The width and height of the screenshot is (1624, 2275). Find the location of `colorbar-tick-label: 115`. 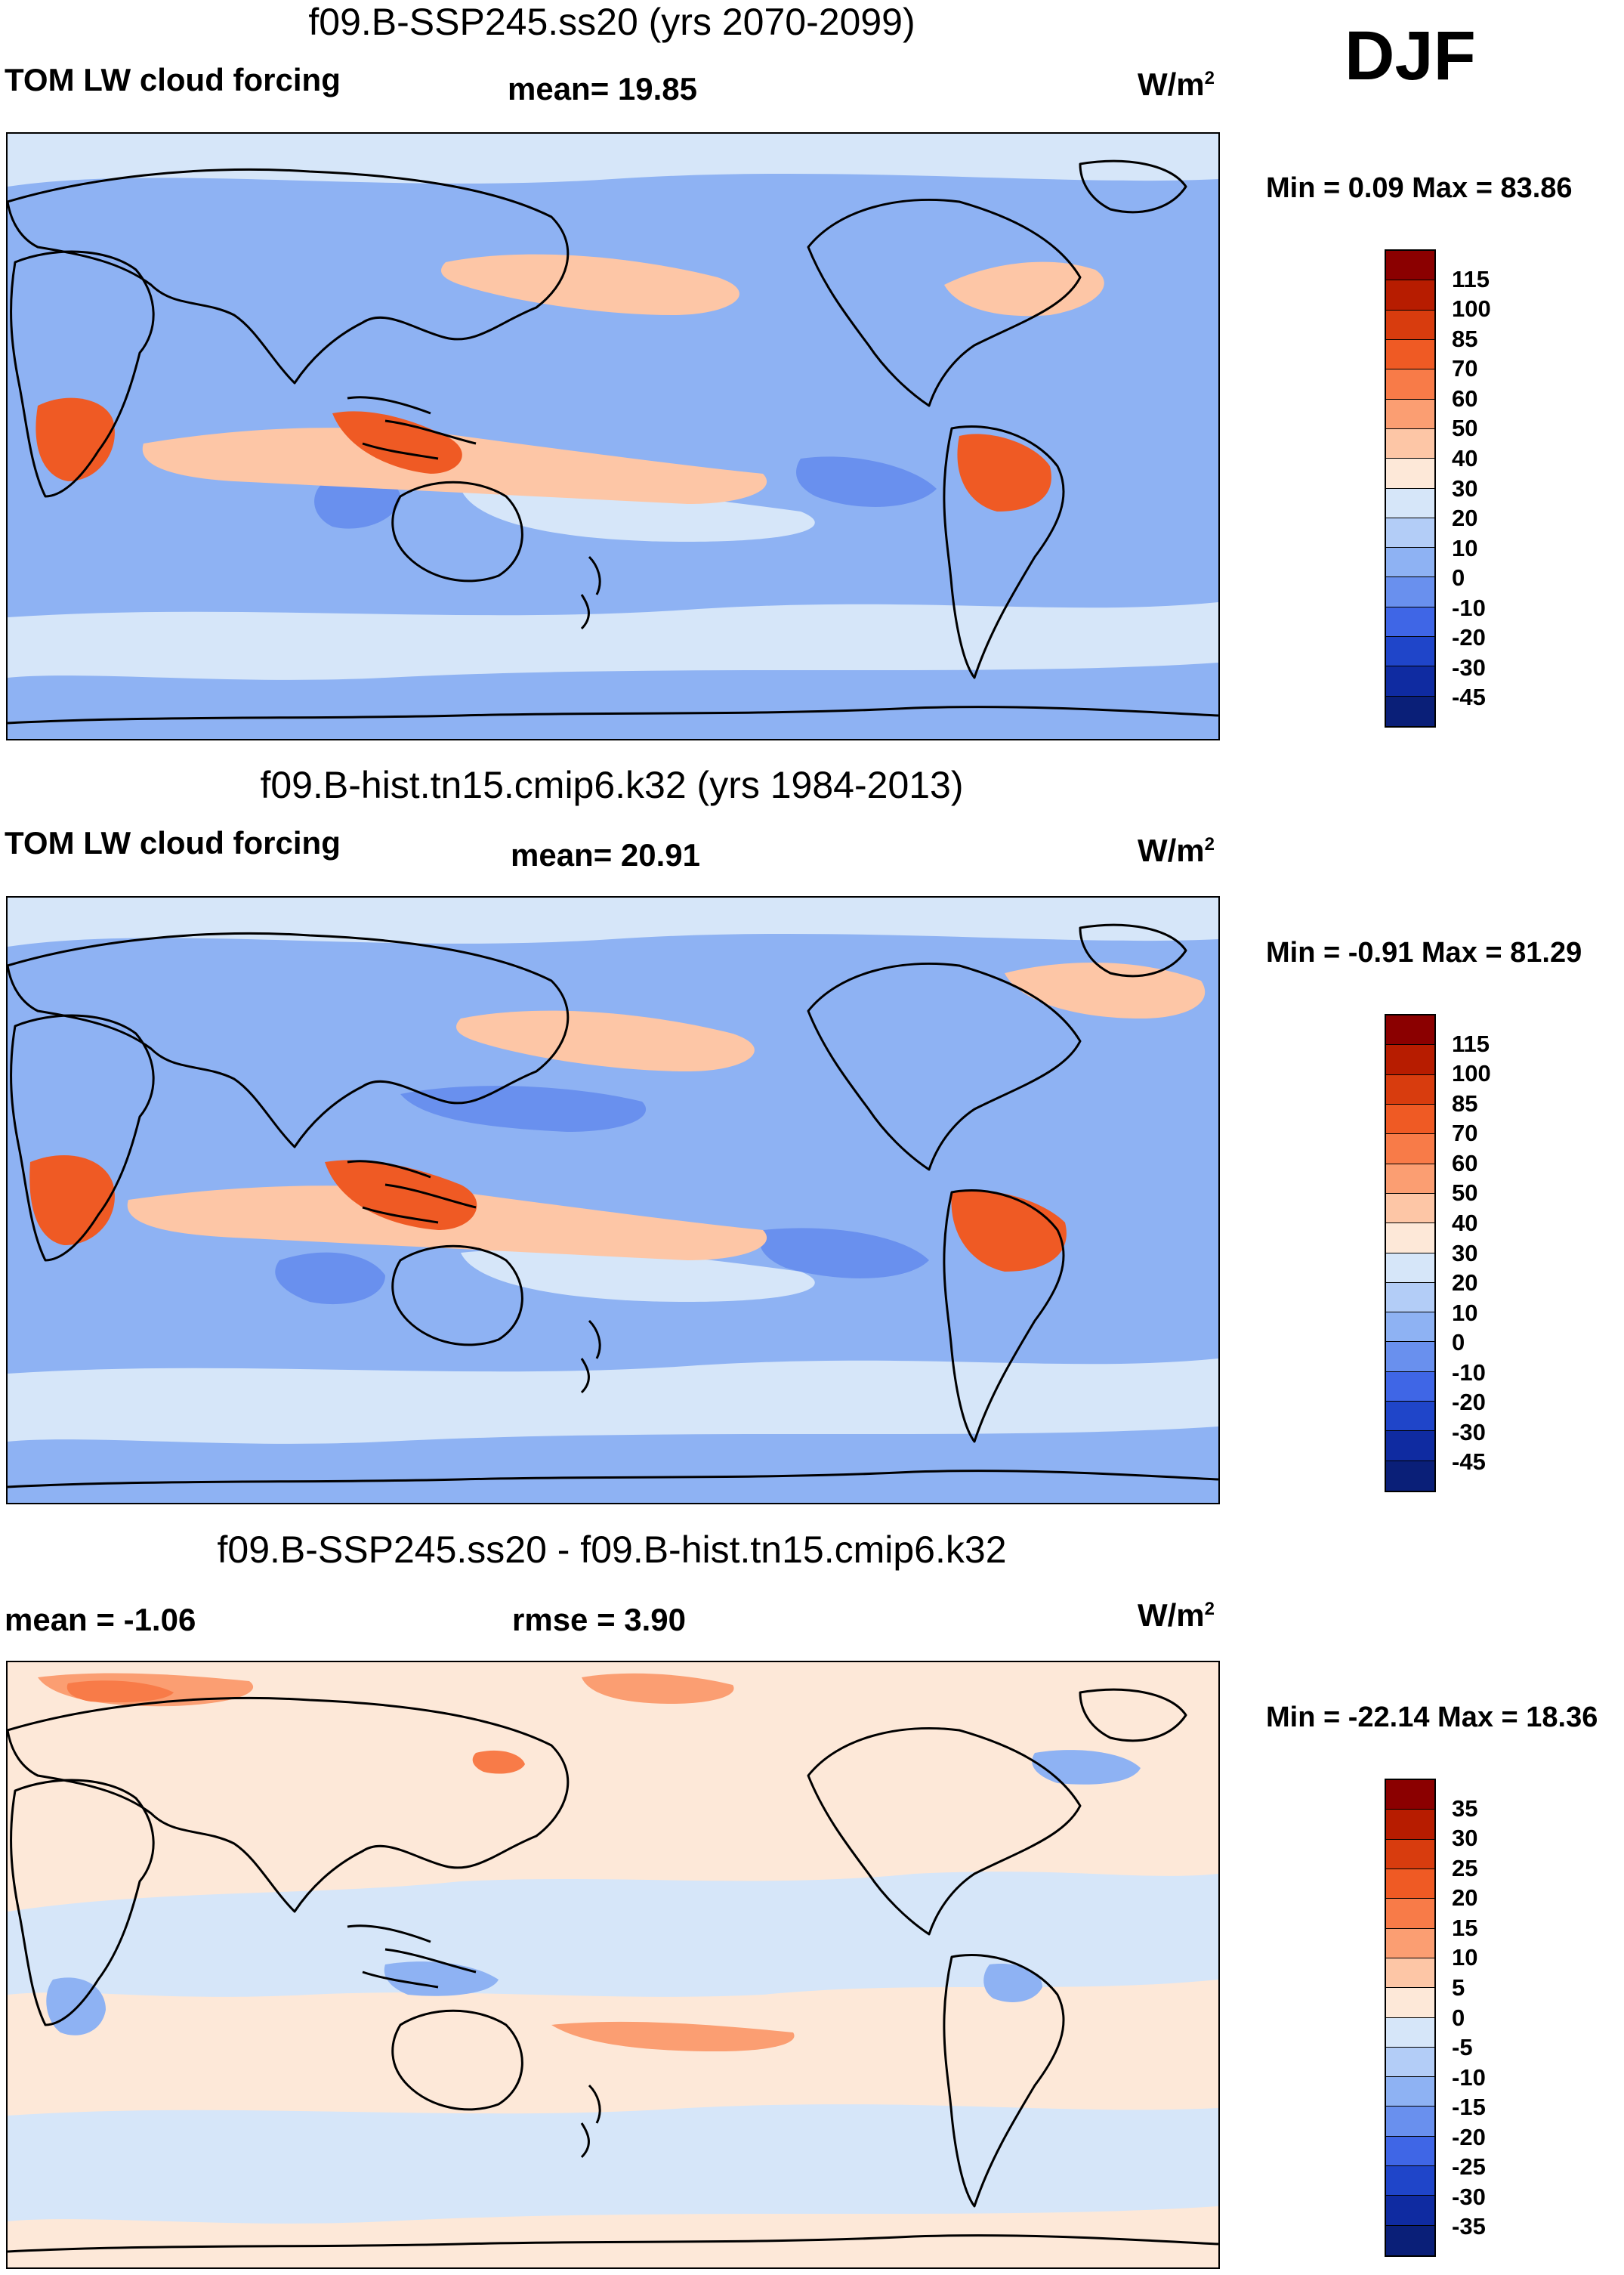

colorbar-tick-label: 115 is located at coordinates (1471, 278).